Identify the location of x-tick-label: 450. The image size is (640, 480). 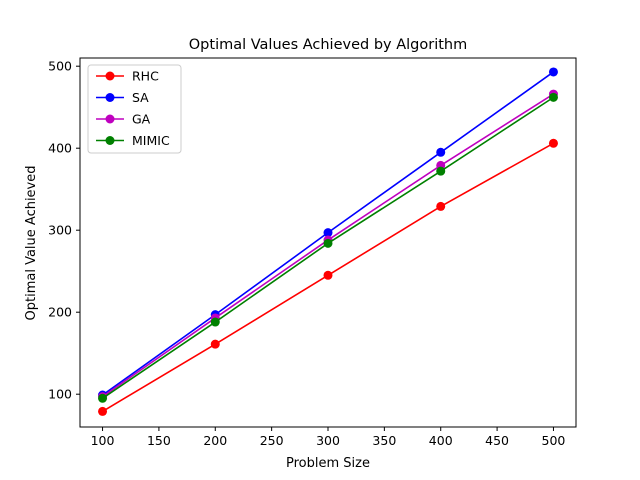
(497, 440).